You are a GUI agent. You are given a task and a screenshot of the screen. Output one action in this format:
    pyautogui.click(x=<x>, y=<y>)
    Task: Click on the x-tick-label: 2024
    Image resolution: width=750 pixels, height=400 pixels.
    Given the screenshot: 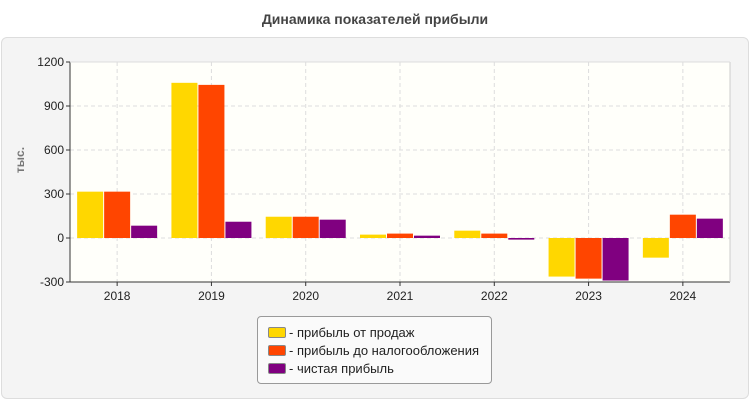 What is the action you would take?
    pyautogui.click(x=683, y=296)
    